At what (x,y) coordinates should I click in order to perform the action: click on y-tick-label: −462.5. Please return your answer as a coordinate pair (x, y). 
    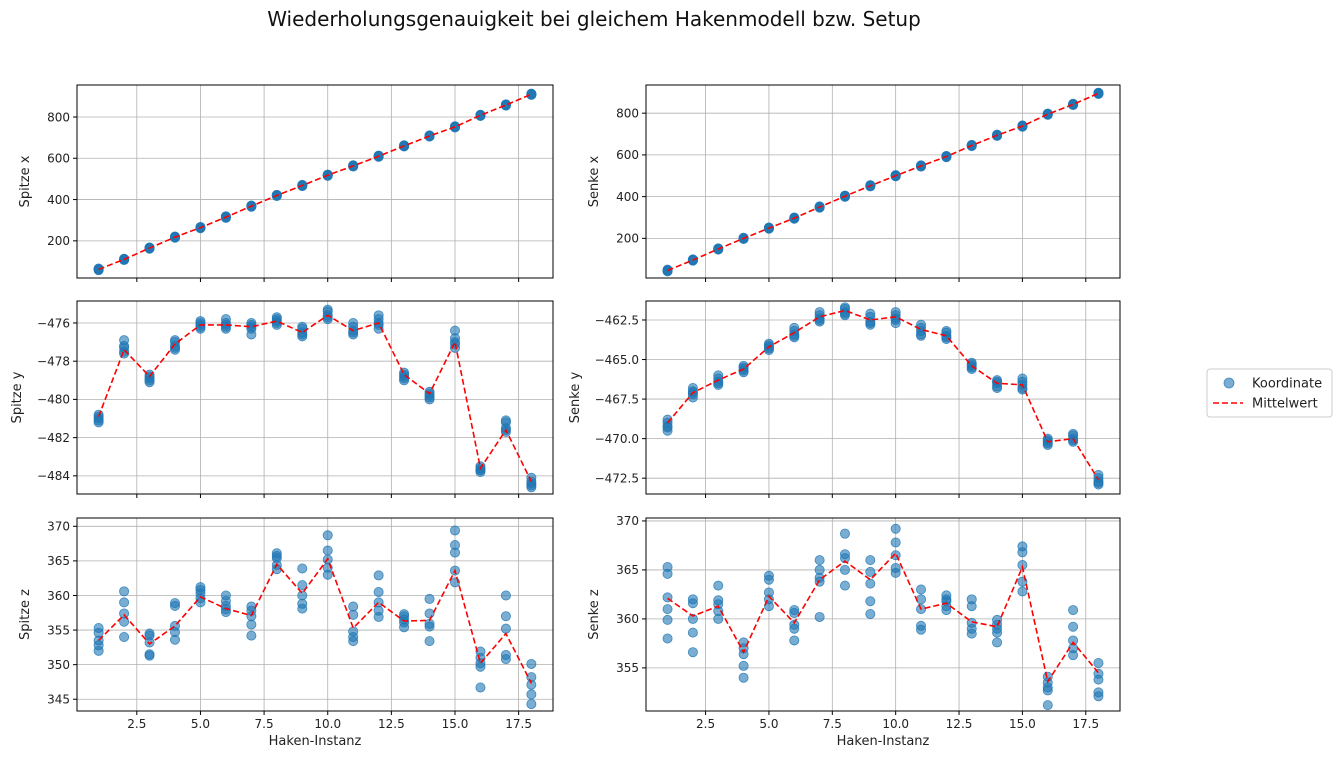
    Looking at the image, I should click on (617, 320).